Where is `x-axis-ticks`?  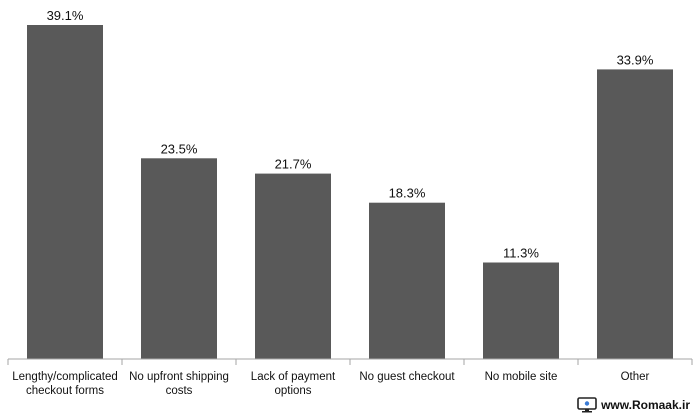
x-axis-ticks is located at coordinates (350, 362).